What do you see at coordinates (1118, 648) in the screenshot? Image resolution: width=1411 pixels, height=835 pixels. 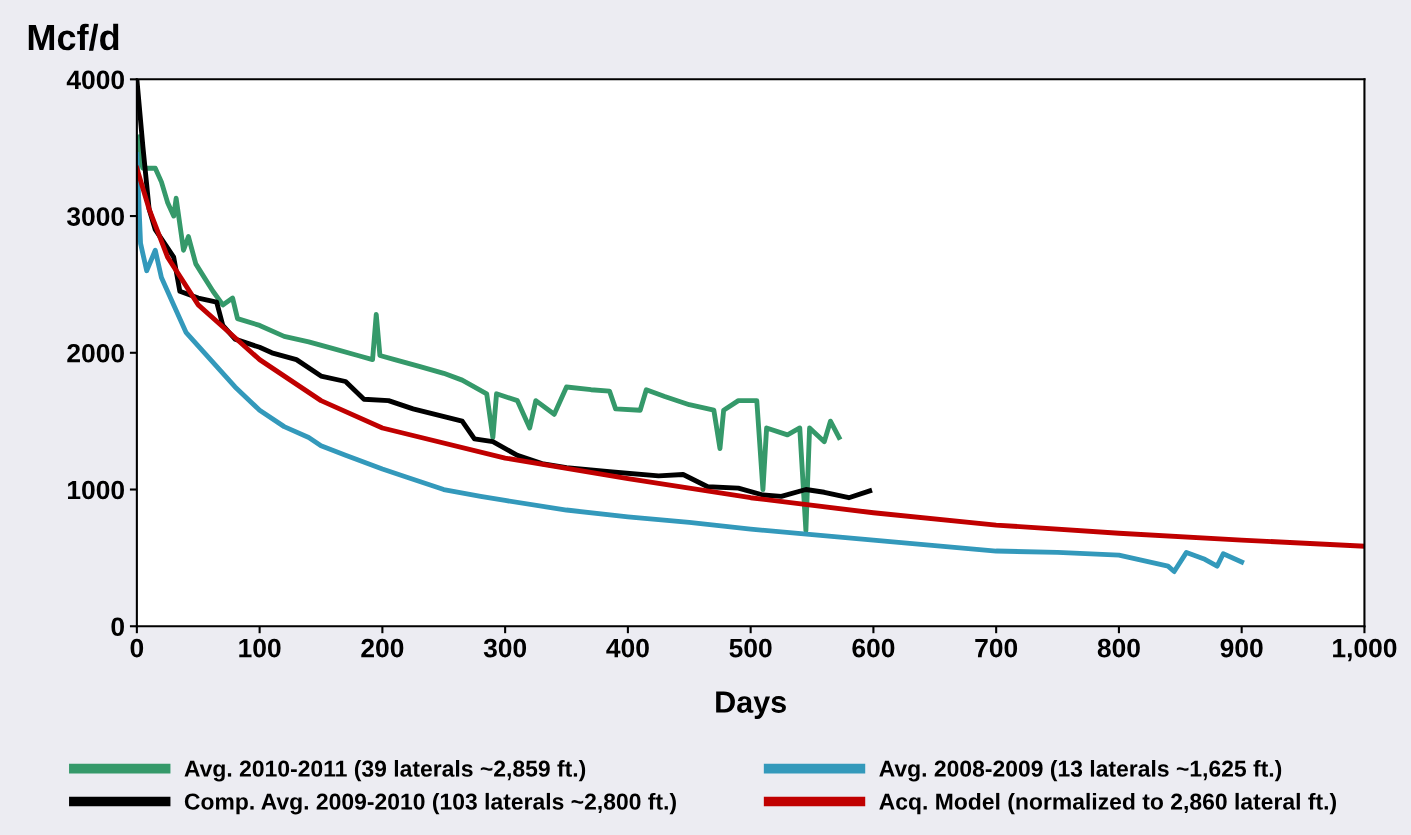 I see `x-tick-label: 800` at bounding box center [1118, 648].